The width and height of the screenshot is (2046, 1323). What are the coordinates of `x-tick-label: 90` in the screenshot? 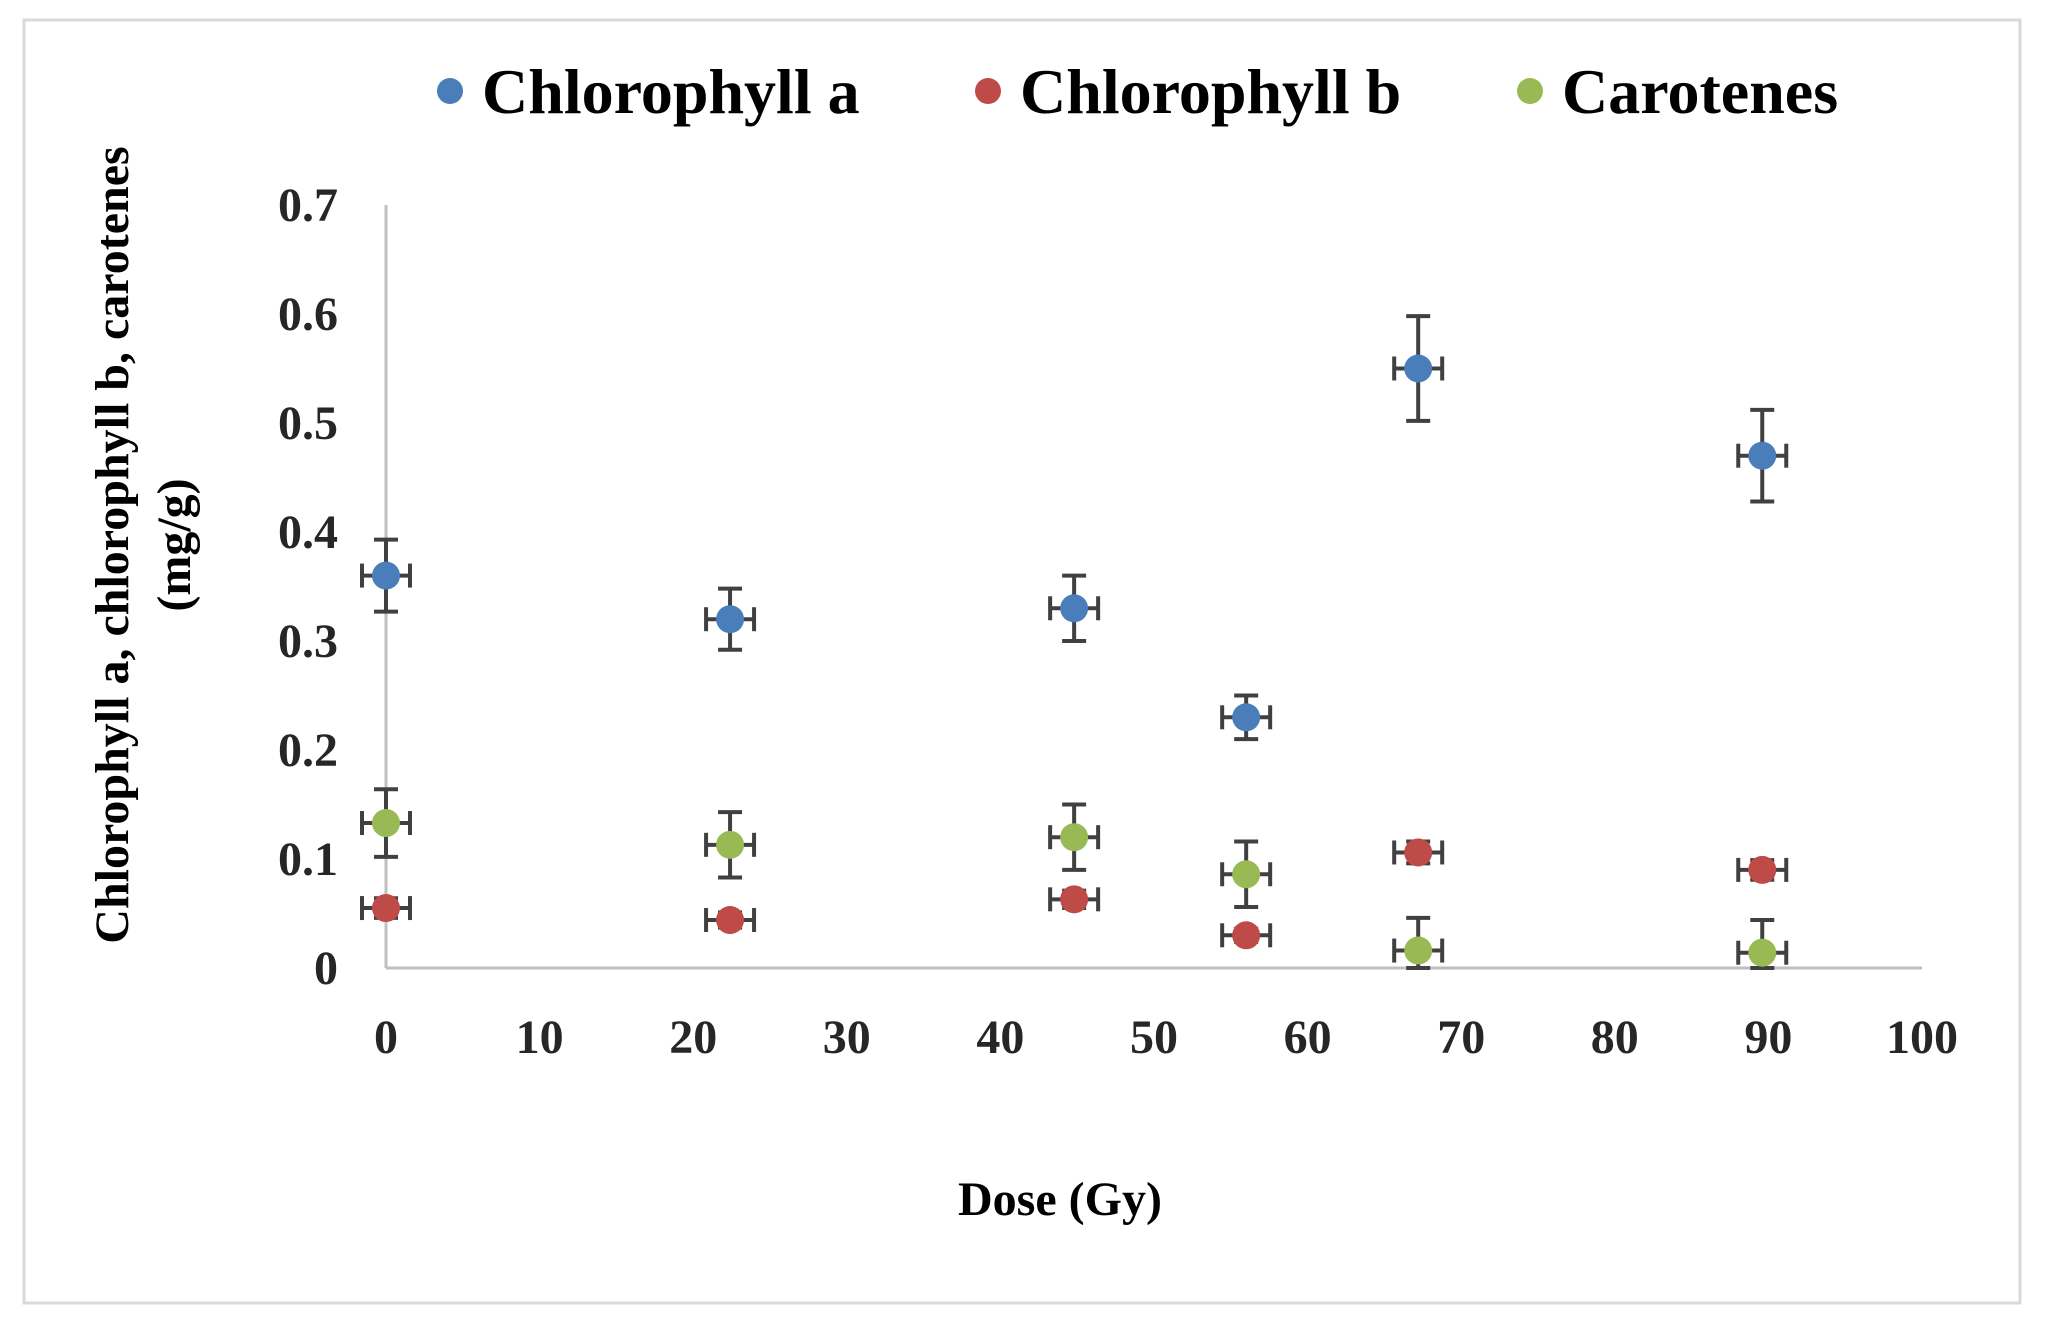 It's located at (1768, 1037).